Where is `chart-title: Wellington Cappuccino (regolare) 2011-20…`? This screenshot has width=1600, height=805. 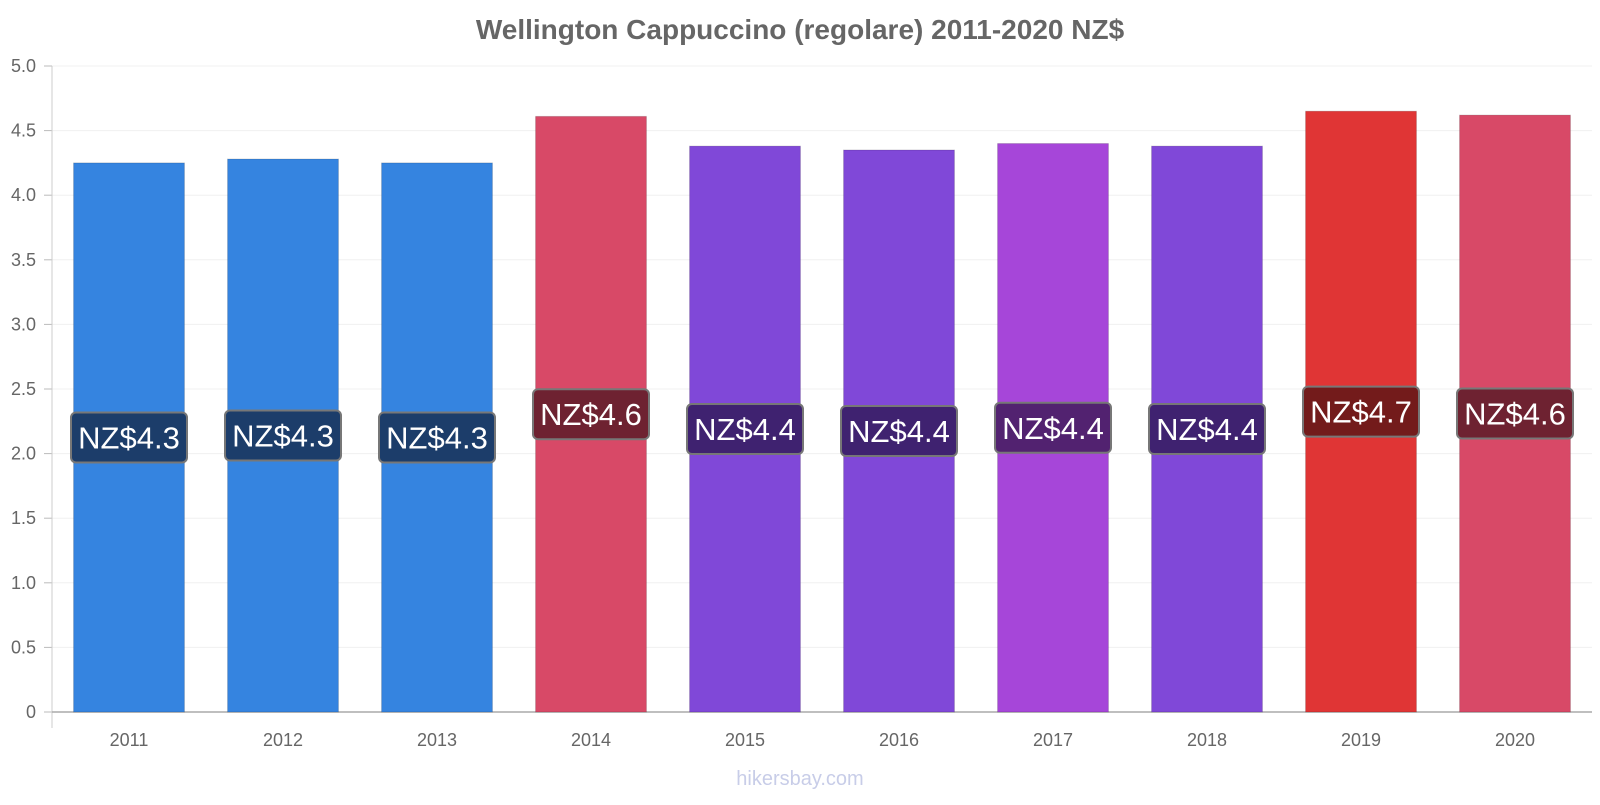 chart-title: Wellington Cappuccino (regolare) 2011-20… is located at coordinates (800, 29).